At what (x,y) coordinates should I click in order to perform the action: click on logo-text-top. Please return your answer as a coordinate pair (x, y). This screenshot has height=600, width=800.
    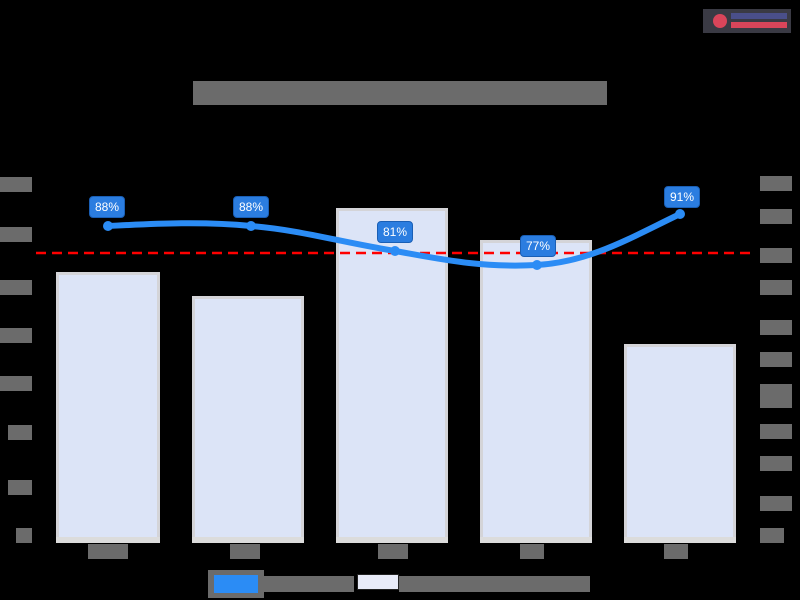
    Looking at the image, I should click on (759, 16).